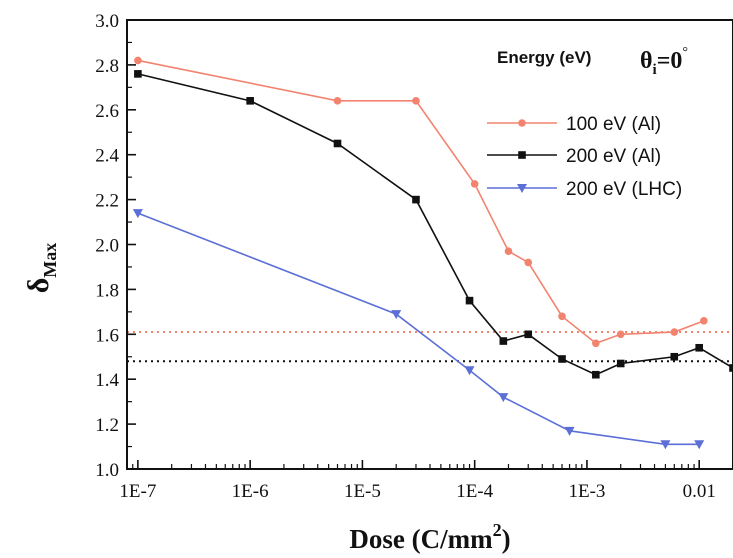 The image size is (733, 558). I want to click on legend-entry: 200 eV (Al), so click(574, 156).